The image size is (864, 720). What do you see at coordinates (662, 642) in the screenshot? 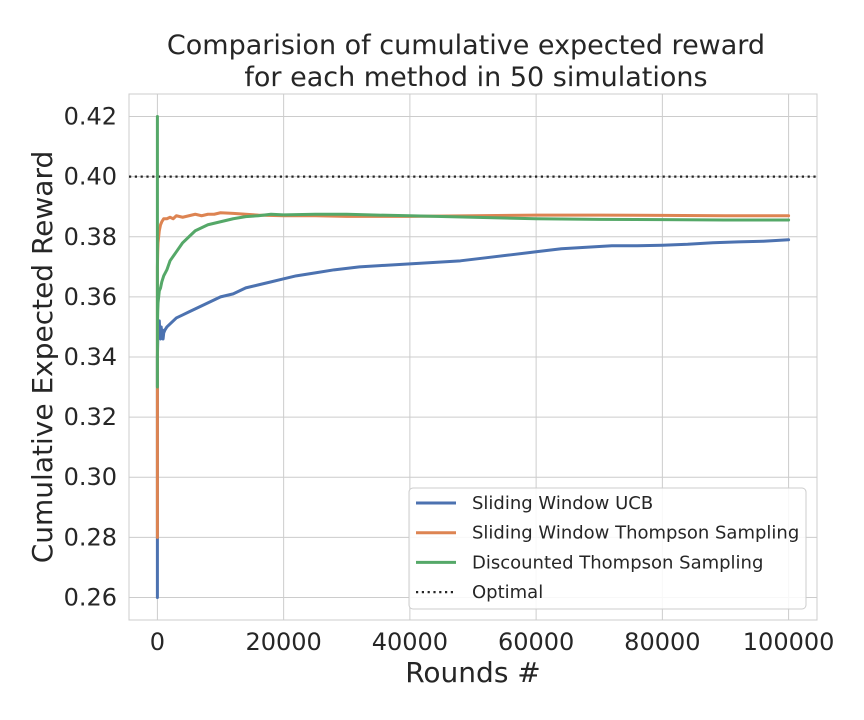
I see `x-tick-label: 80000` at bounding box center [662, 642].